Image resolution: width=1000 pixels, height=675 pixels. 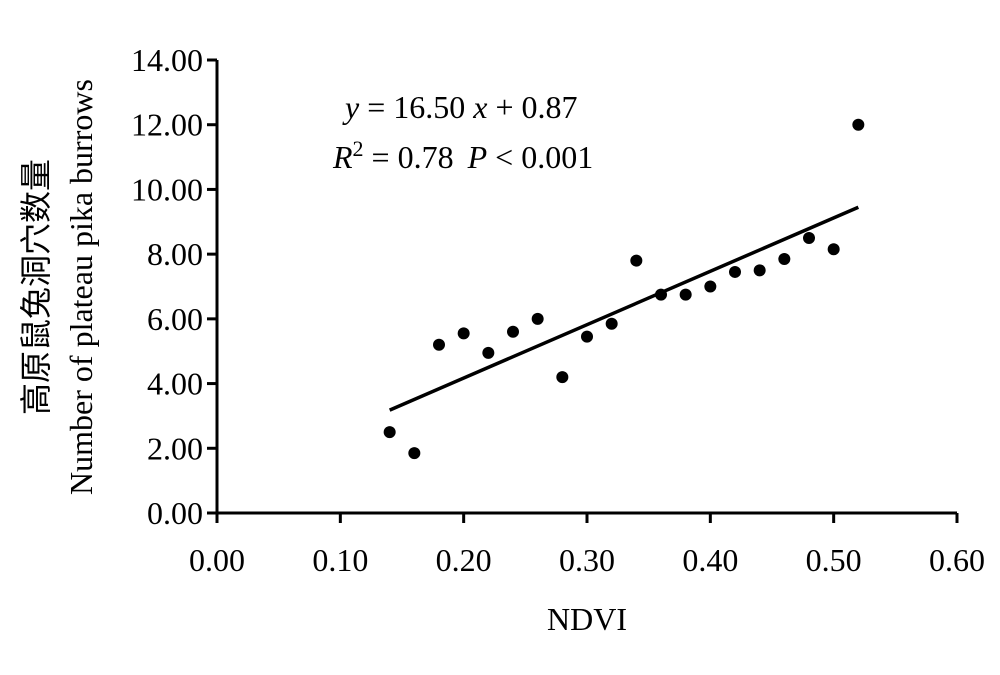 What do you see at coordinates (540, 157) in the screenshot?
I see `p-value: < 0.001` at bounding box center [540, 157].